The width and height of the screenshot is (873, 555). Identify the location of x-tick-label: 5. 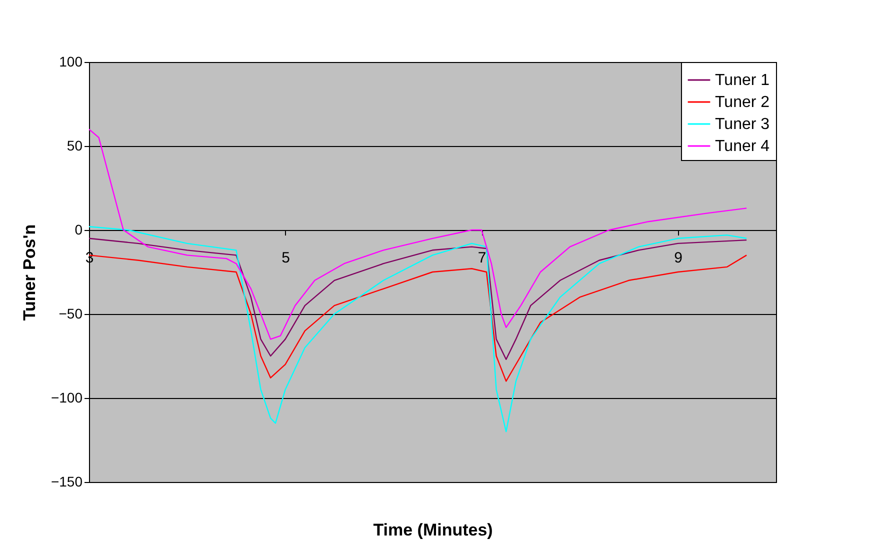
(286, 258).